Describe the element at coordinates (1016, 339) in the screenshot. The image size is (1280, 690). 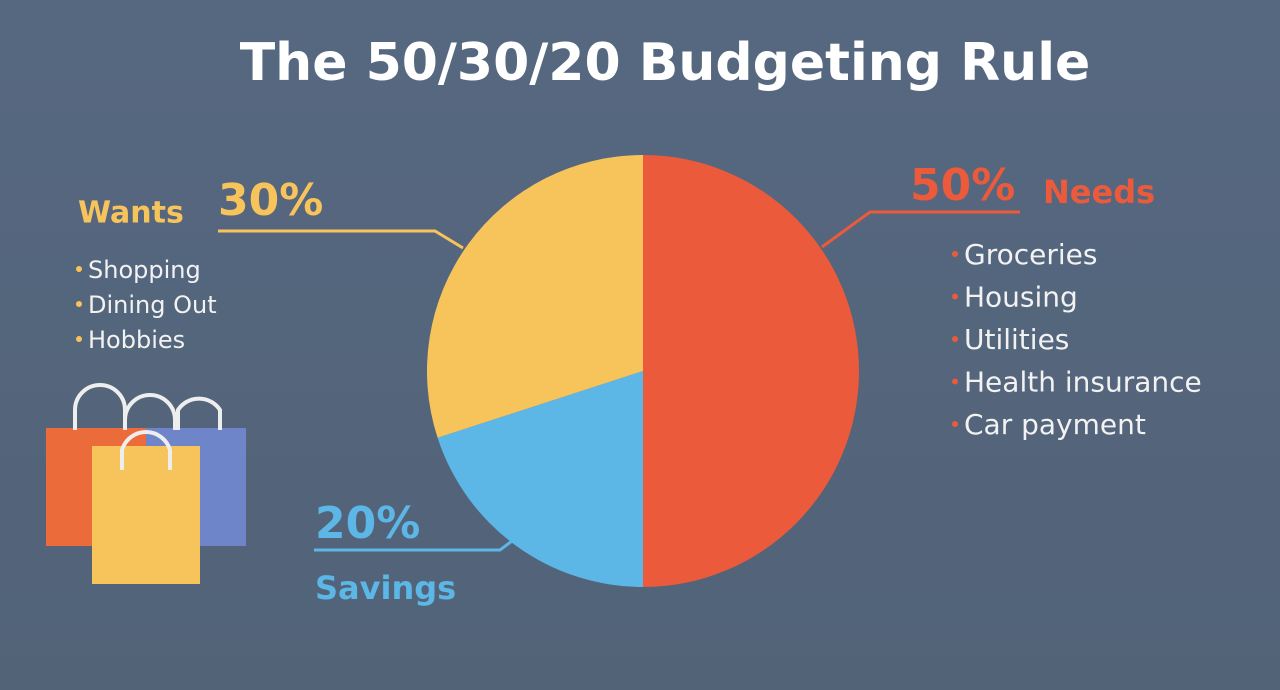
I see `list-item: Utilities` at that location.